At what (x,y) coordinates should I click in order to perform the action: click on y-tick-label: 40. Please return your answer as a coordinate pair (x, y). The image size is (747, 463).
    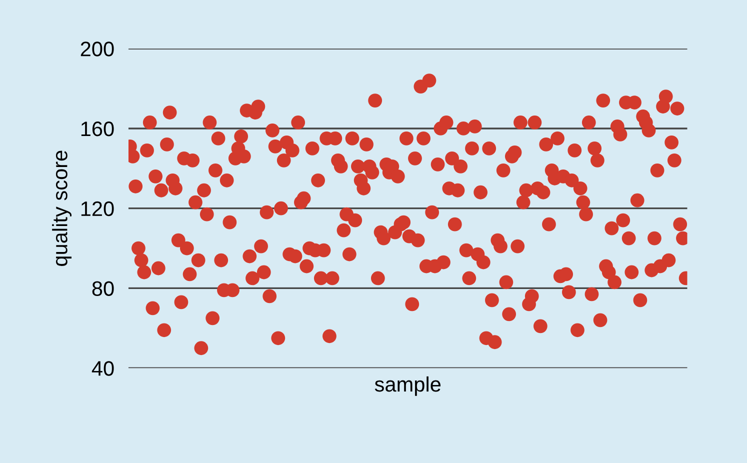
    Looking at the image, I should click on (103, 368).